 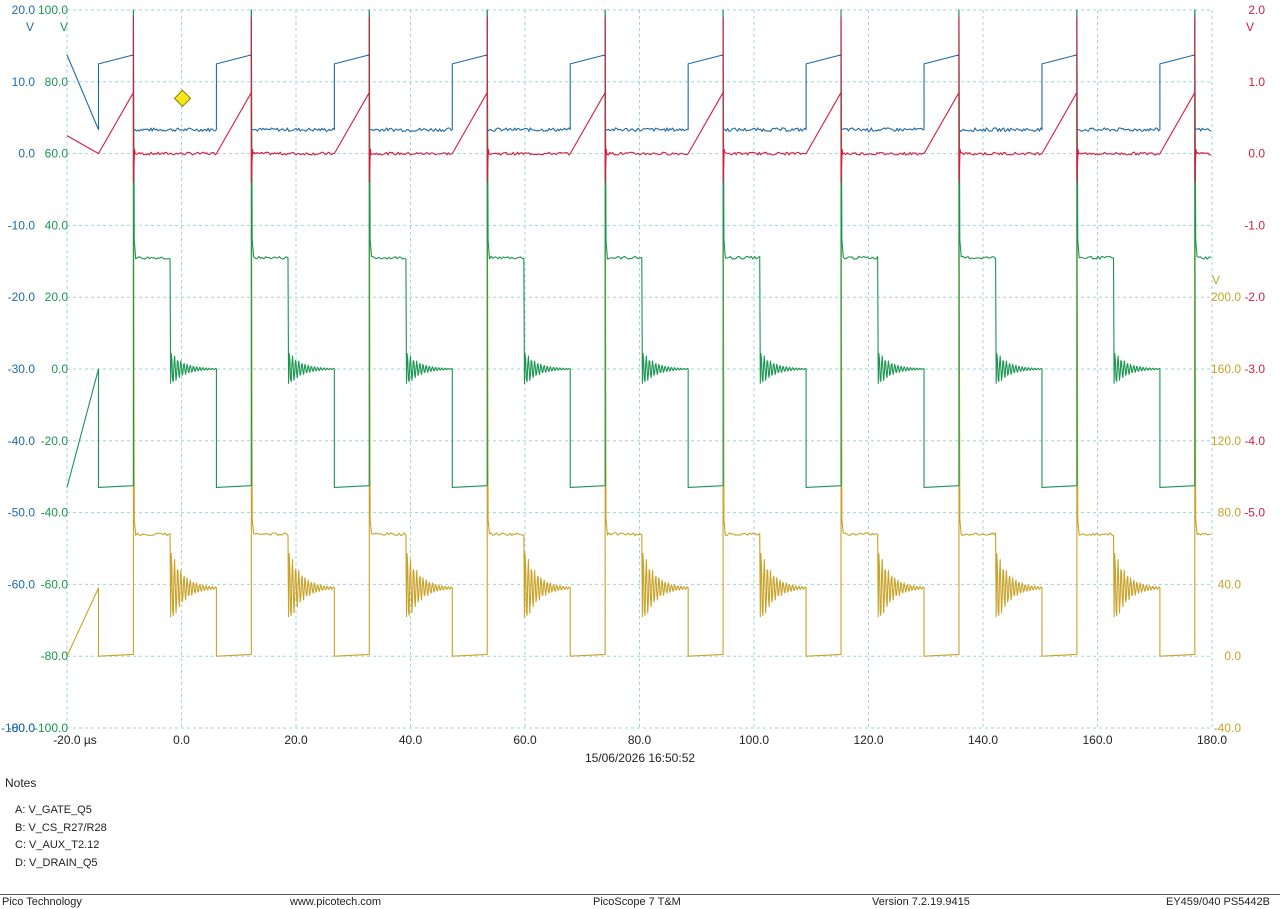 What do you see at coordinates (53, 10) in the screenshot?
I see `axis-c-tick-label: 100.0` at bounding box center [53, 10].